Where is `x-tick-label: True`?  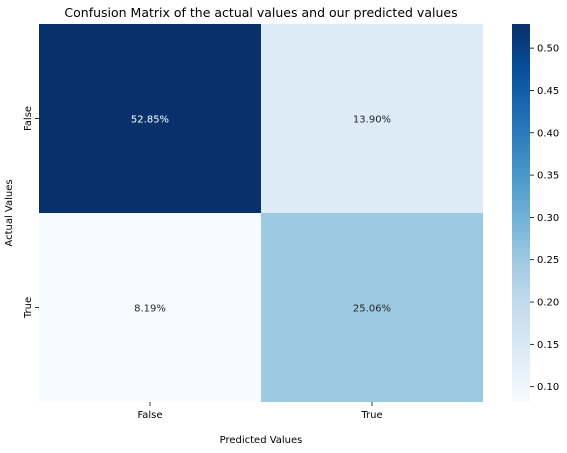 x-tick-label: True is located at coordinates (371, 415).